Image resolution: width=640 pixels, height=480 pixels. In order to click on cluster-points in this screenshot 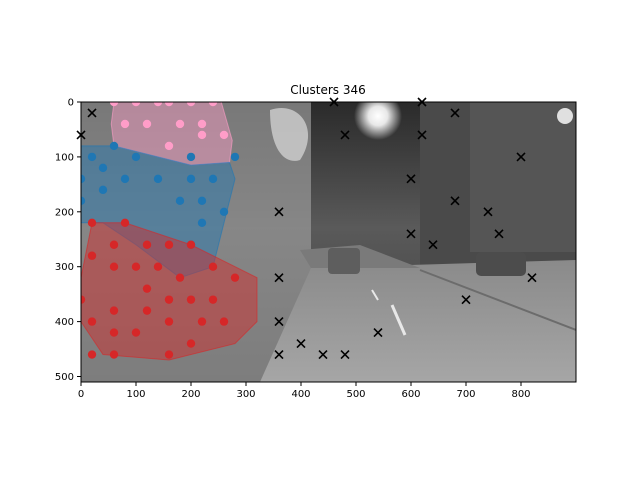, I will do `click(160, 230)`.